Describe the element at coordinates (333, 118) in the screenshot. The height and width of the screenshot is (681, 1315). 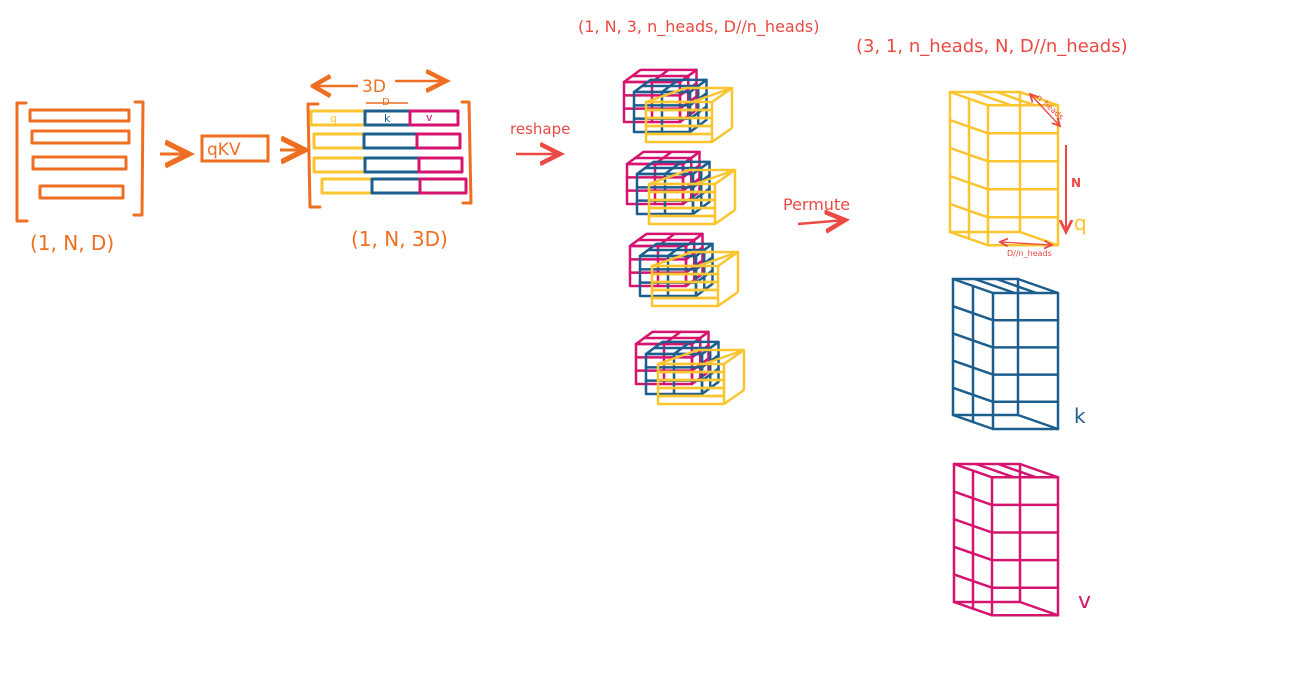
I see `q-segment-label: q` at that location.